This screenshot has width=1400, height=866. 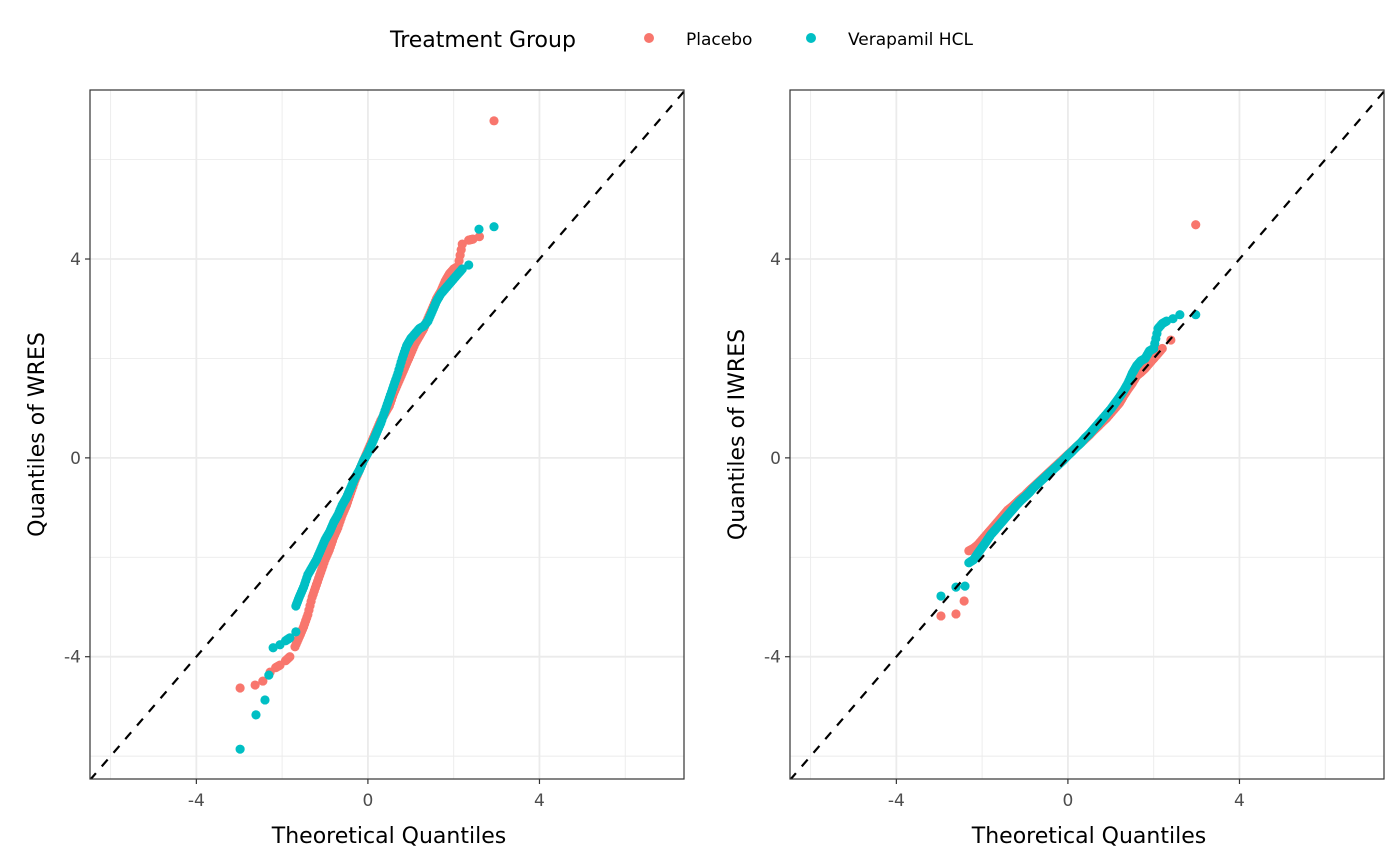 What do you see at coordinates (681, 40) in the screenshot?
I see `legend: Treatment Group Placebo Verapamil HCL` at bounding box center [681, 40].